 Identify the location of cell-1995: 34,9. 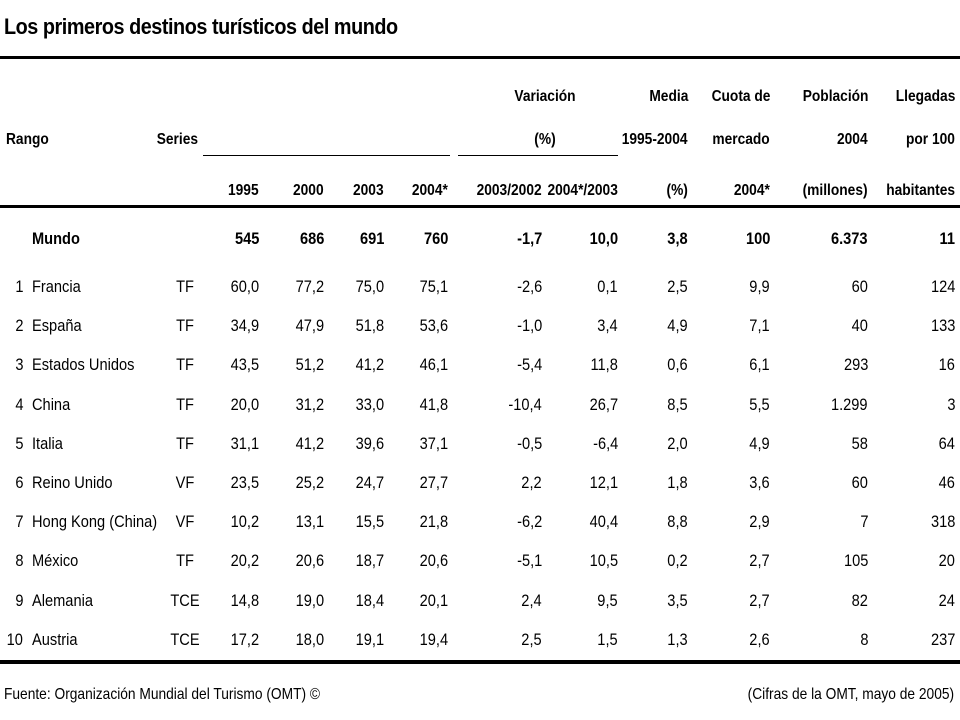
(244, 325).